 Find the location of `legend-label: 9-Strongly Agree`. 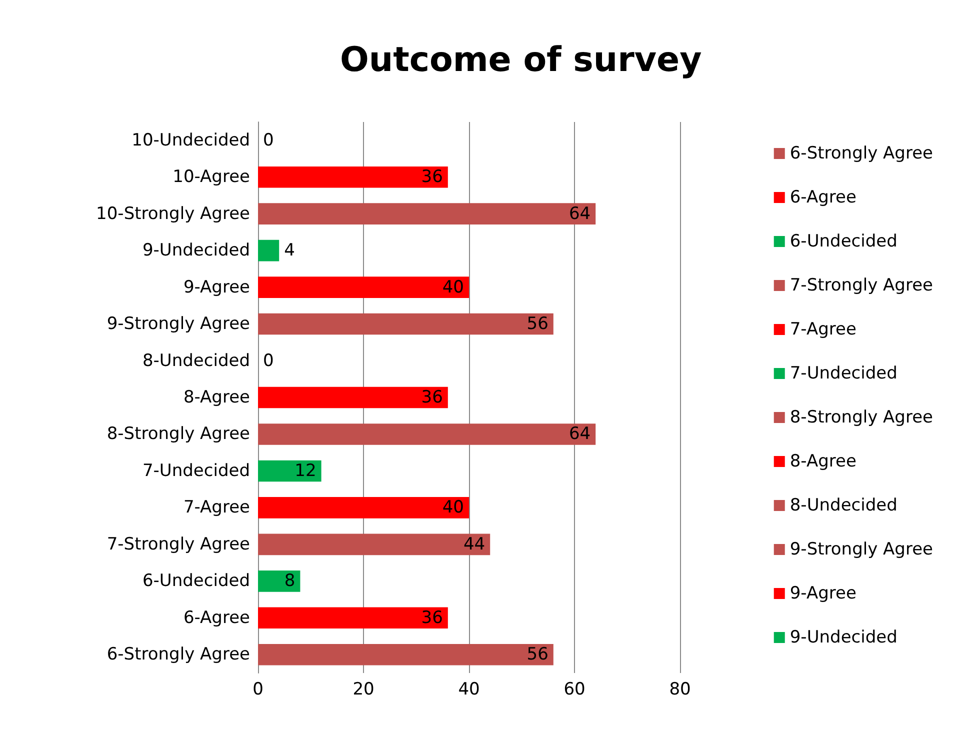

legend-label: 9-Strongly Agree is located at coordinates (862, 550).